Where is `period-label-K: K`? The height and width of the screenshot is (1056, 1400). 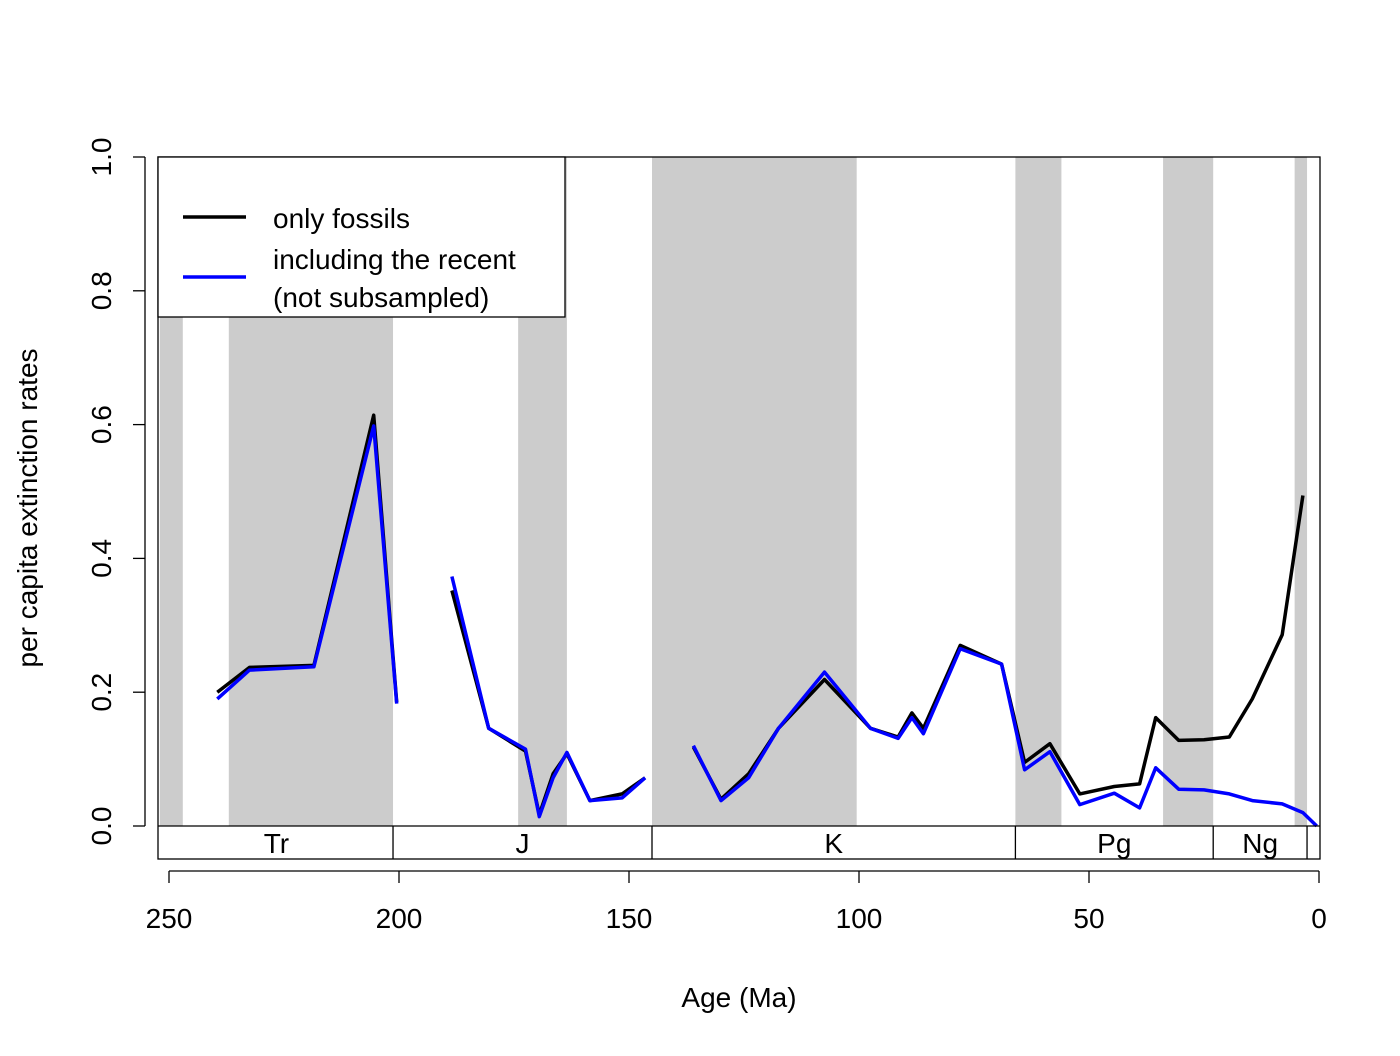
period-label-K: K is located at coordinates (833, 843).